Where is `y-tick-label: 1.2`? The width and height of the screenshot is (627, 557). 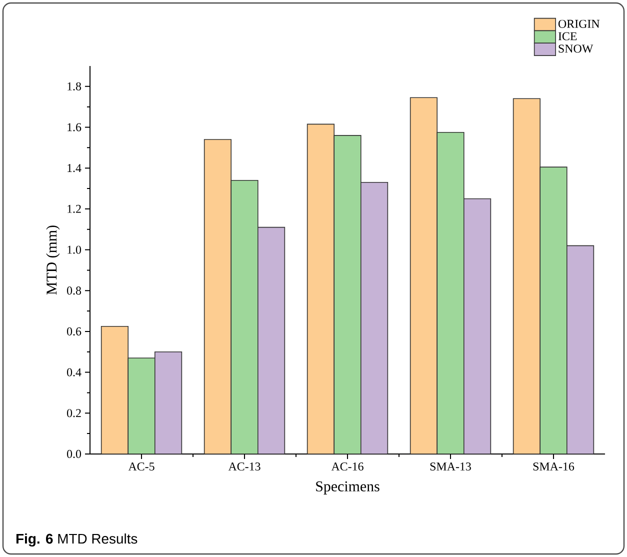
y-tick-label: 1.2 is located at coordinates (74, 208).